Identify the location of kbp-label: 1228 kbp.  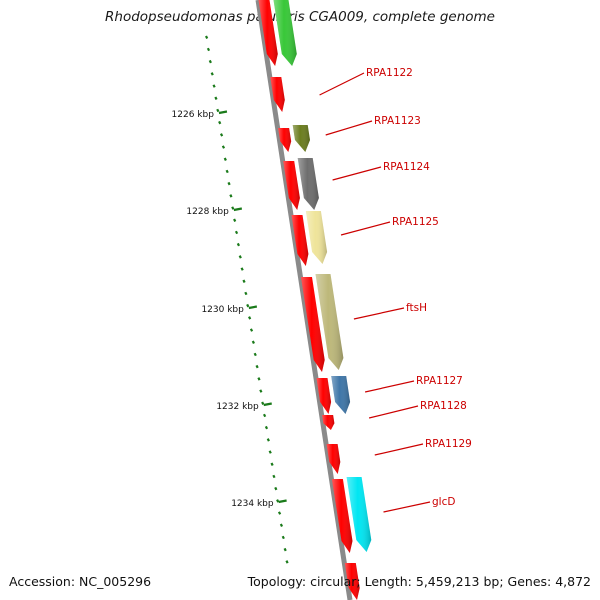
(207, 212).